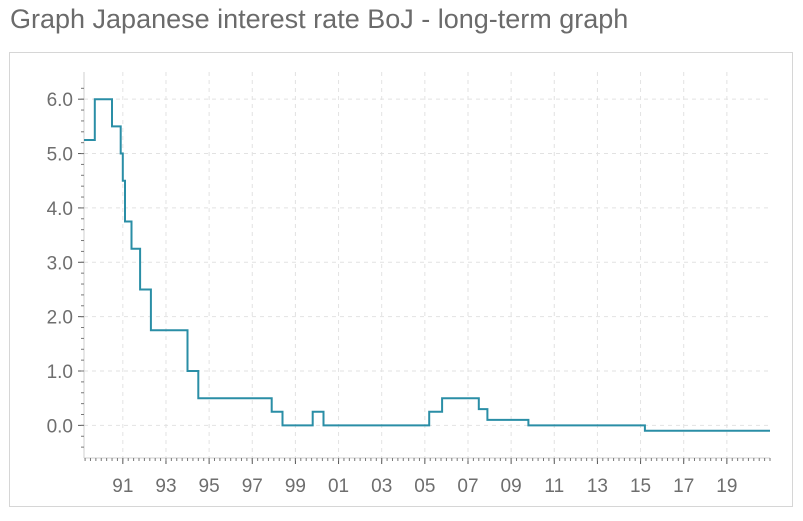 Image resolution: width=803 pixels, height=521 pixels. Describe the element at coordinates (467, 486) in the screenshot. I see `x-tick-label: 07` at that location.